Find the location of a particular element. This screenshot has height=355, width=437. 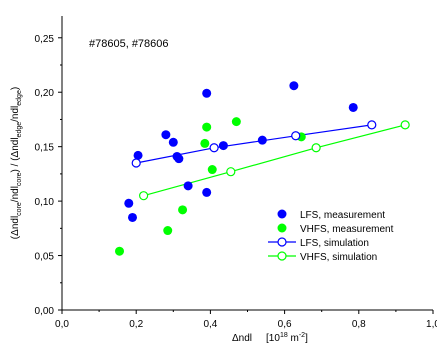

y-axis-label: (Δndlcore/ndlcore) / (Δndledge/ndledge) is located at coordinates (16, 163).